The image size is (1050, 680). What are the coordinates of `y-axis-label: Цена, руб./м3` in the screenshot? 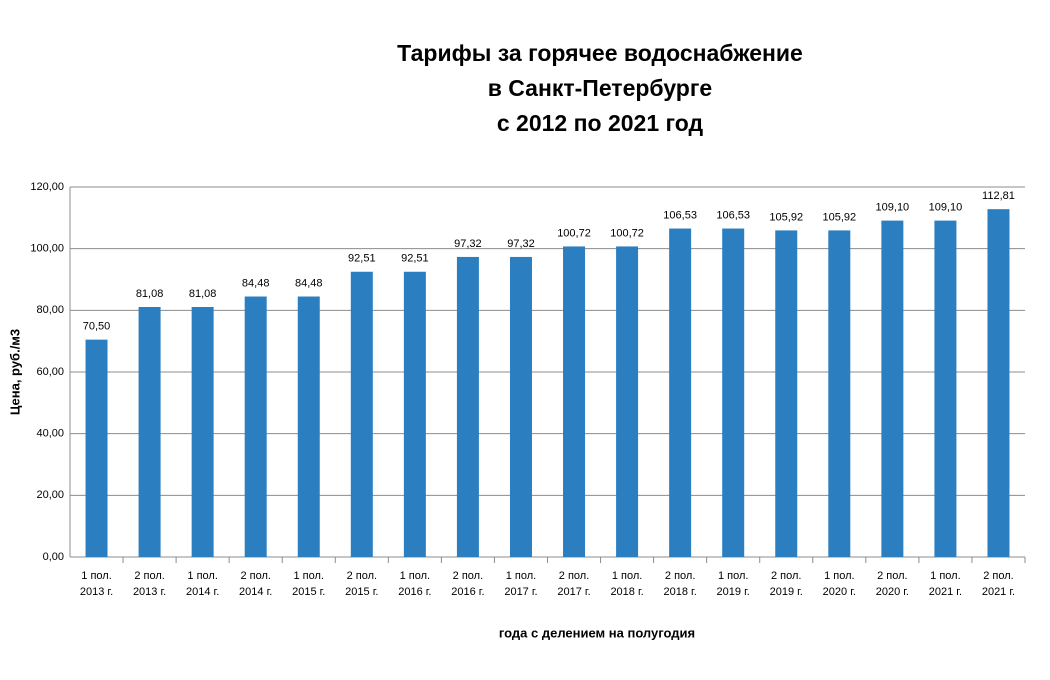 It's located at (14, 372).